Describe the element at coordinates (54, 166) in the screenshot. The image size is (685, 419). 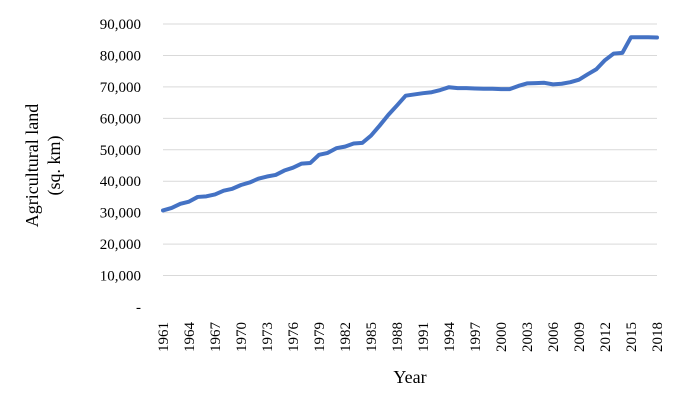
I see `y-axis-title-line-2: (sq. km)` at that location.